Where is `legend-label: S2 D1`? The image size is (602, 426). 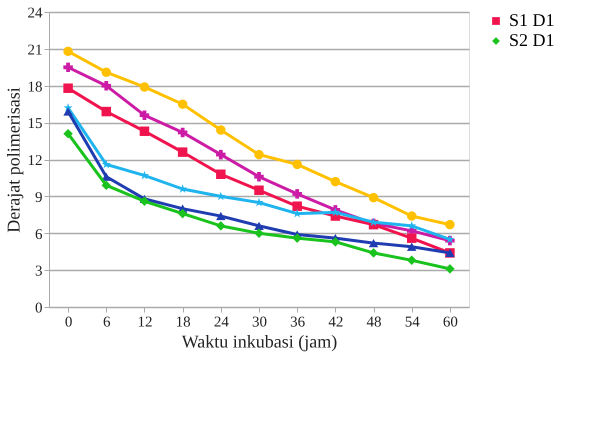
legend-label: S2 D1 is located at coordinates (532, 40).